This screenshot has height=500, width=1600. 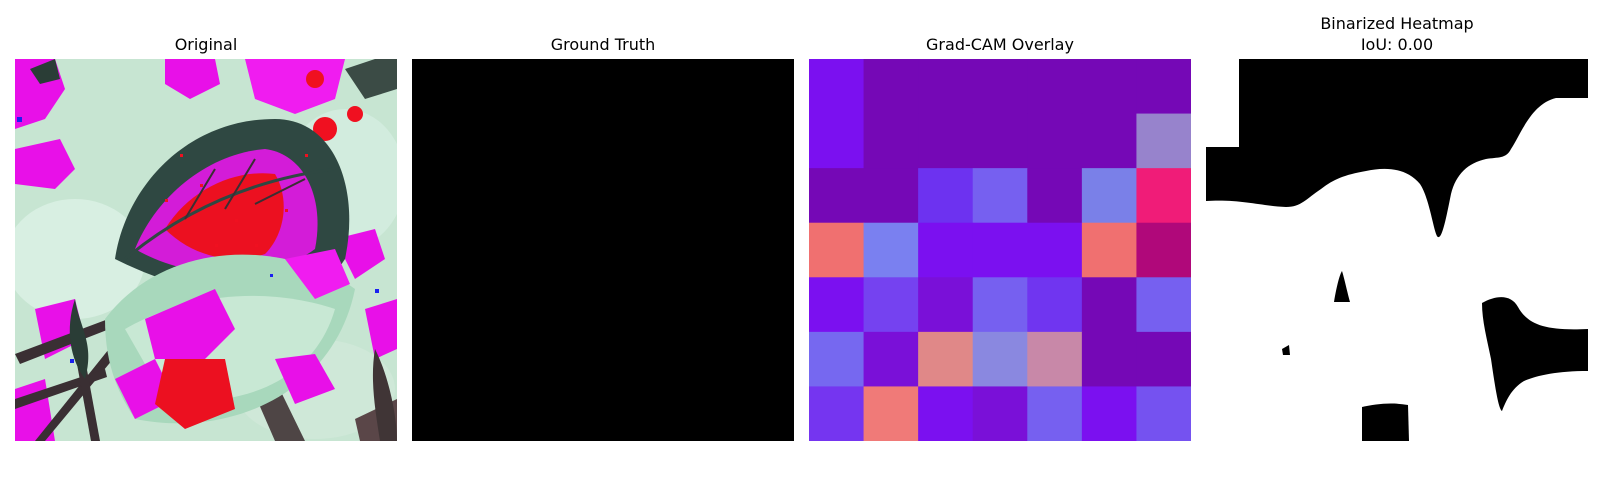 What do you see at coordinates (1397, 23) in the screenshot?
I see `binarized-title: Binarized Heatmap` at bounding box center [1397, 23].